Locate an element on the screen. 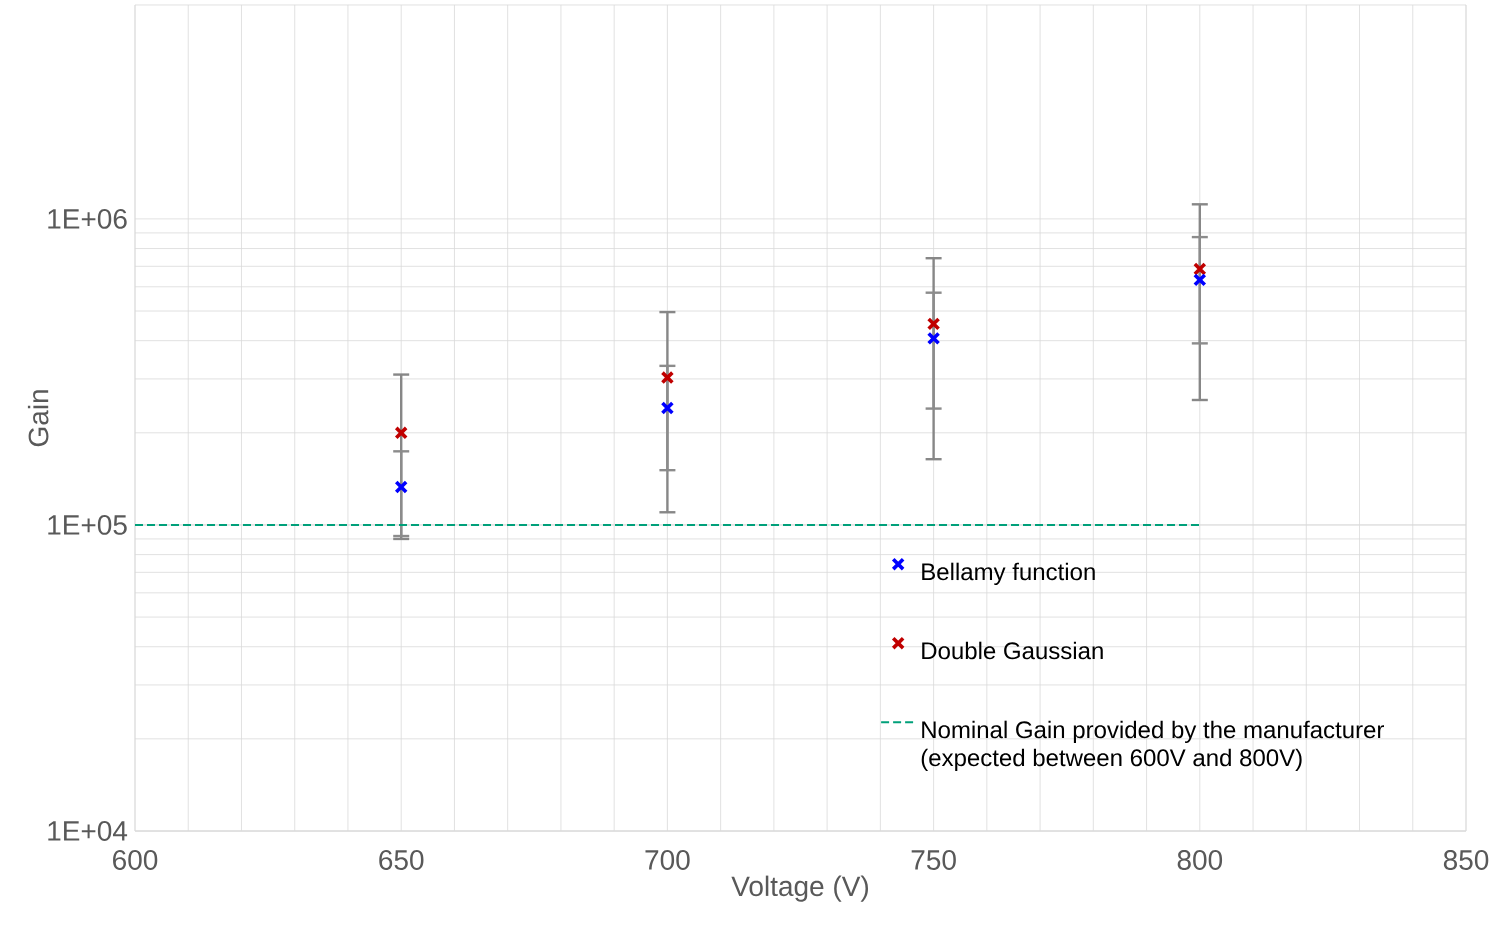 The height and width of the screenshot is (932, 1498). x-tick-label: 650 is located at coordinates (401, 860).